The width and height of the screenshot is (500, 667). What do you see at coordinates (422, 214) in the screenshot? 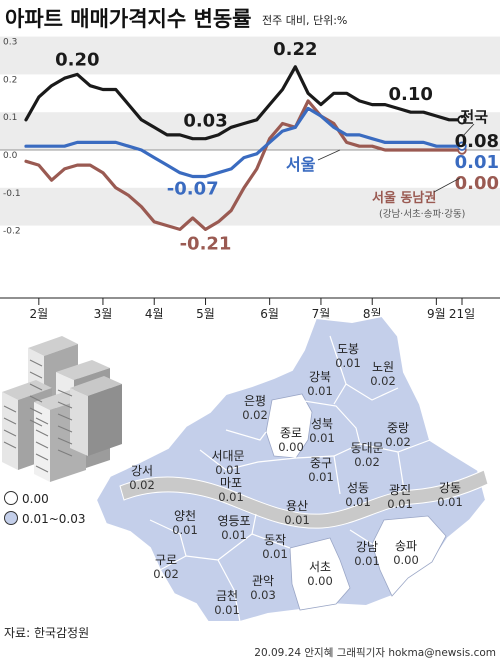
I see `southeast-note: (강남·서초·송파·강동)` at bounding box center [422, 214].